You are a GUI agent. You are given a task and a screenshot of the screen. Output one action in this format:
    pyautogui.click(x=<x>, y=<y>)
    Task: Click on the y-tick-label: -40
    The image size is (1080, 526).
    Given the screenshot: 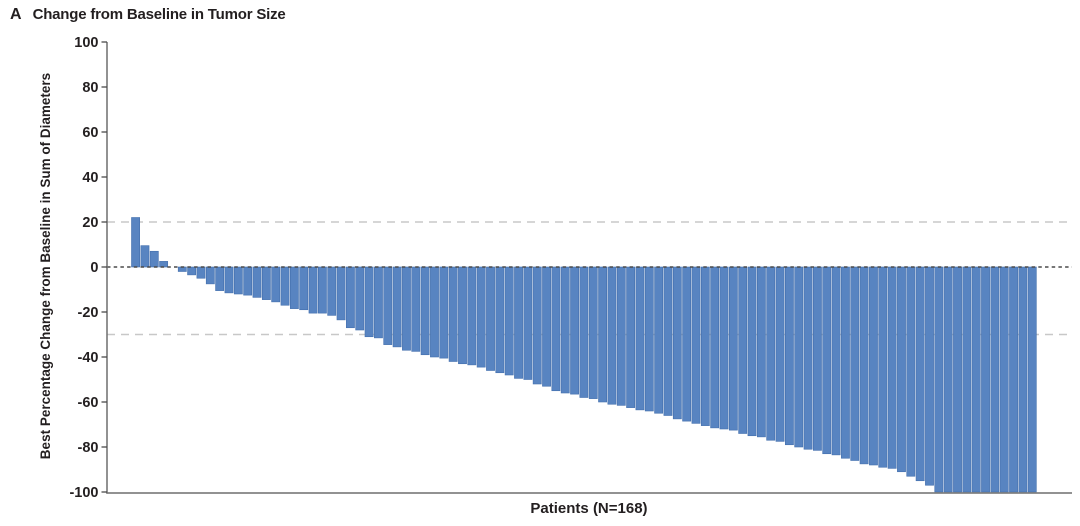 What is the action you would take?
    pyautogui.click(x=88, y=358)
    